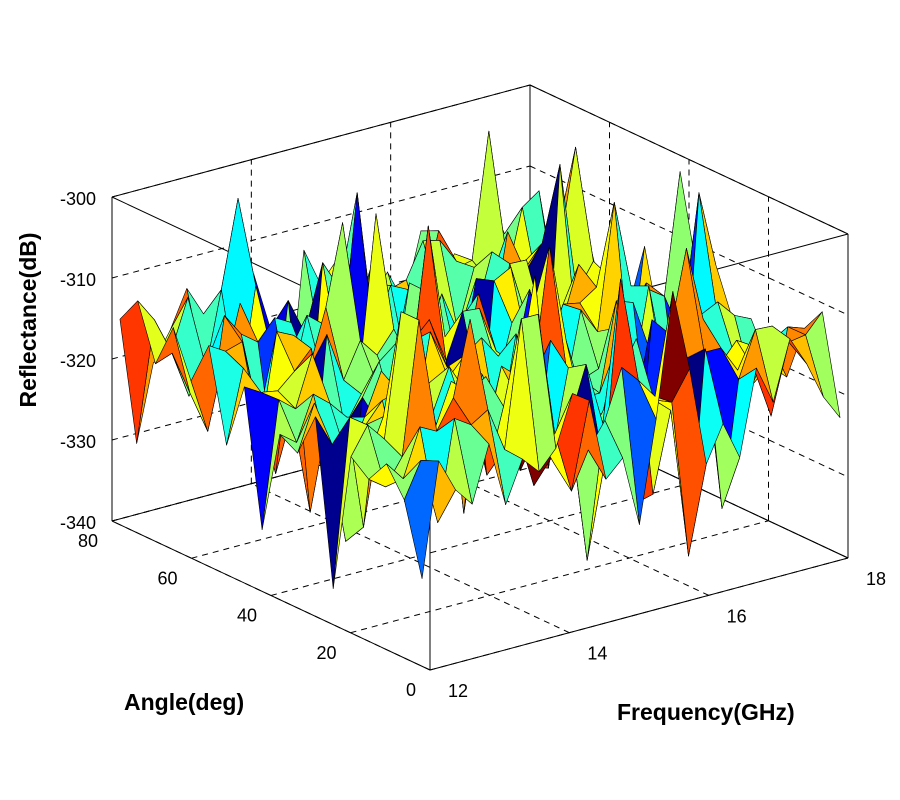 This screenshot has height=800, width=900. Describe the element at coordinates (597, 654) in the screenshot. I see `x-tick-label: 14` at that location.